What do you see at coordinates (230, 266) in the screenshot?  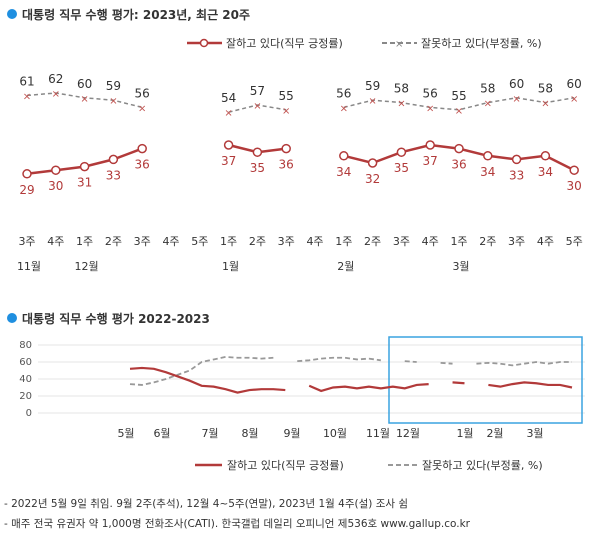 I see `chart1-month-label: 1월` at bounding box center [230, 266].